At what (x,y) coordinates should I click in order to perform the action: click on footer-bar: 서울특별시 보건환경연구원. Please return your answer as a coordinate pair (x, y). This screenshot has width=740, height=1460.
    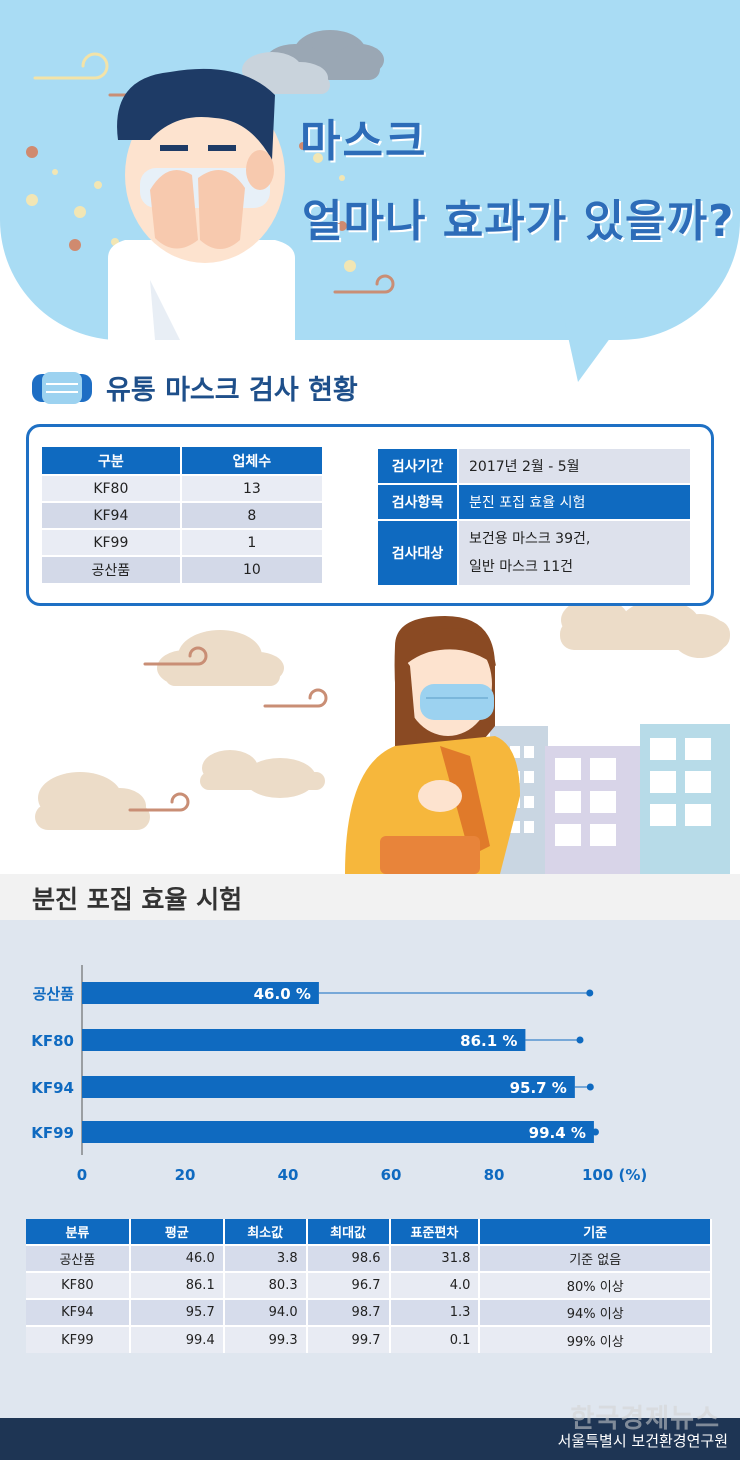
    Looking at the image, I should click on (370, 1439).